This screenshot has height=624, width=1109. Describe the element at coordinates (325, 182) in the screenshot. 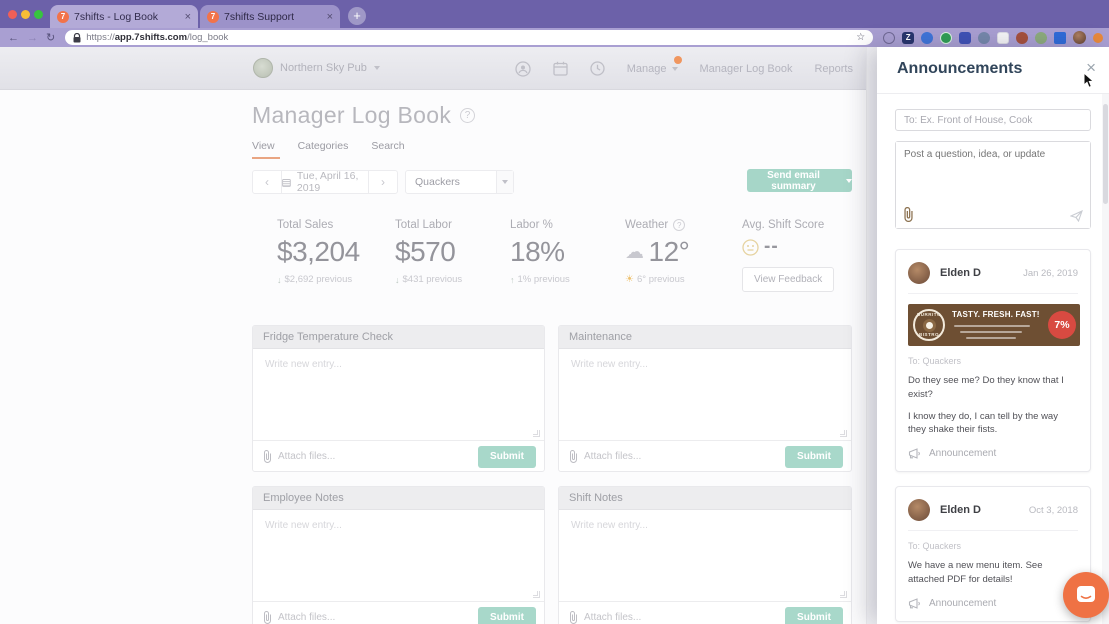

I see `date-picker-button: Tue, April 16, 2019` at that location.